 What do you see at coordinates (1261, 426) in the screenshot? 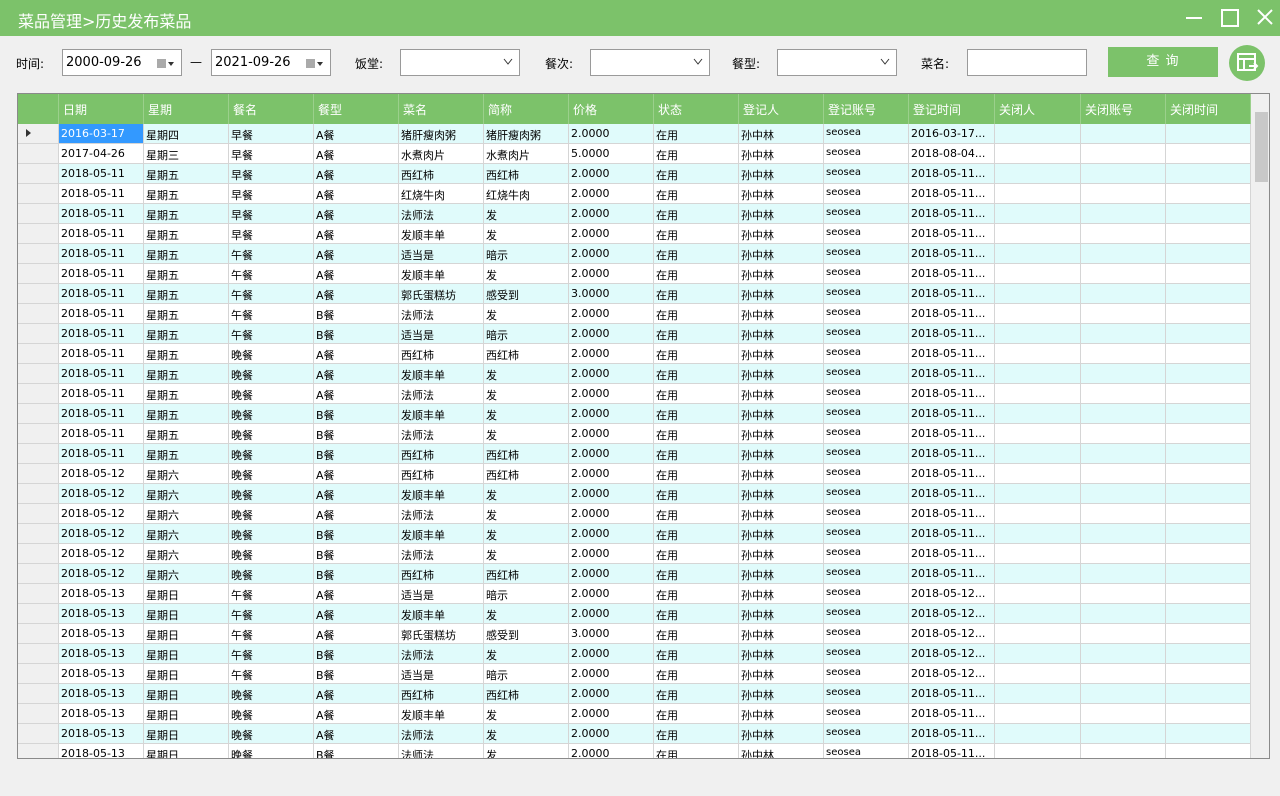
I see `scrollbar` at bounding box center [1261, 426].